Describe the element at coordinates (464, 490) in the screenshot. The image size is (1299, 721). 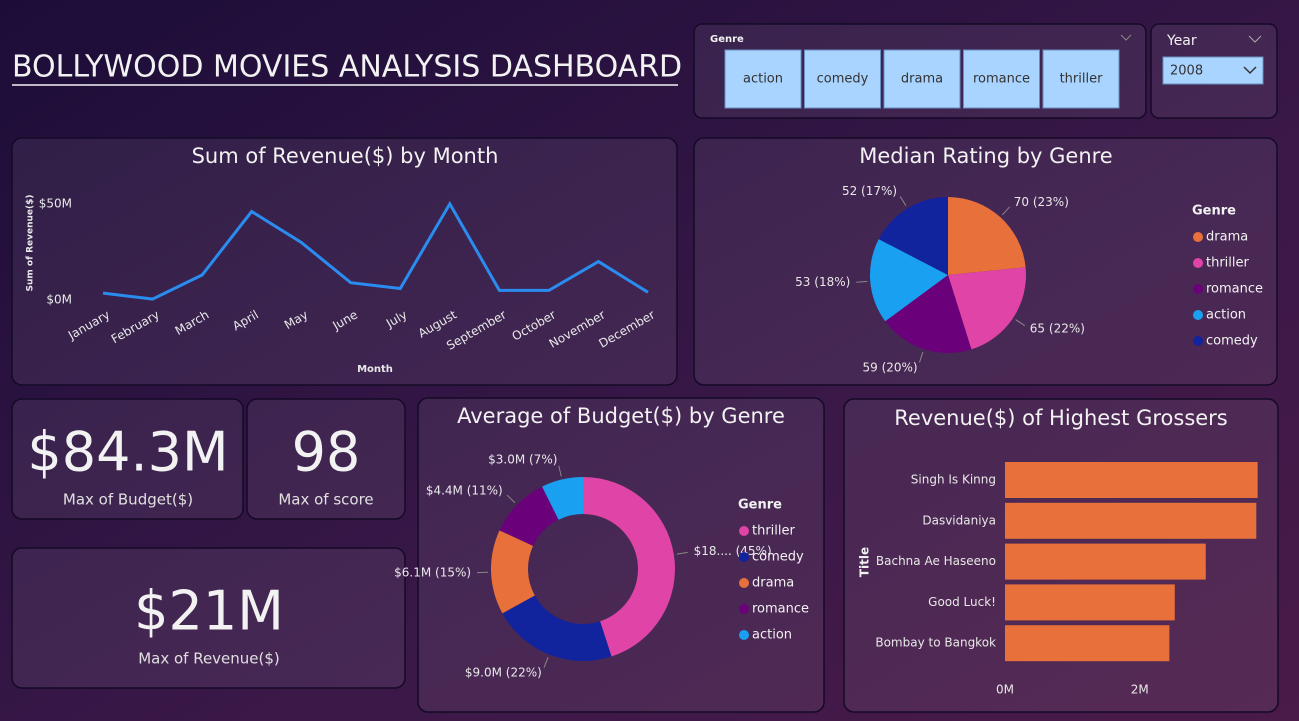
I see `data-label: $4.4M (11%)` at that location.